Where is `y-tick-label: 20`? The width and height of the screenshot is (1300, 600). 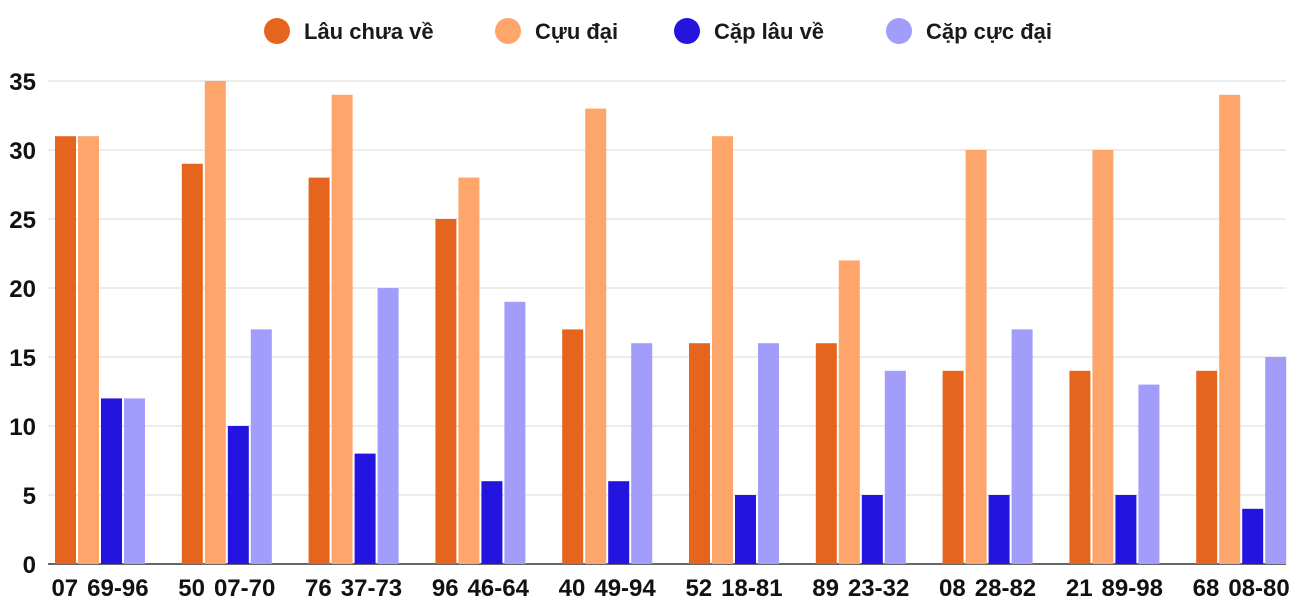
y-tick-label: 20 is located at coordinates (22, 289).